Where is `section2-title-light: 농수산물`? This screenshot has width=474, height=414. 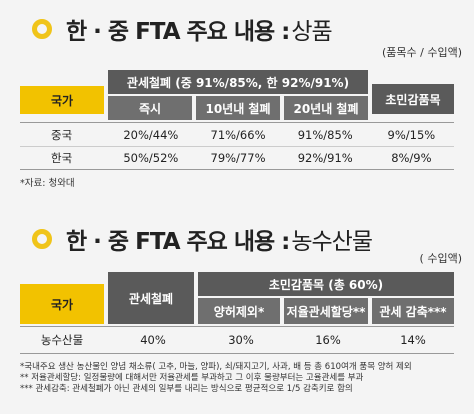
section2-title-light: 농수산물 is located at coordinates (332, 242).